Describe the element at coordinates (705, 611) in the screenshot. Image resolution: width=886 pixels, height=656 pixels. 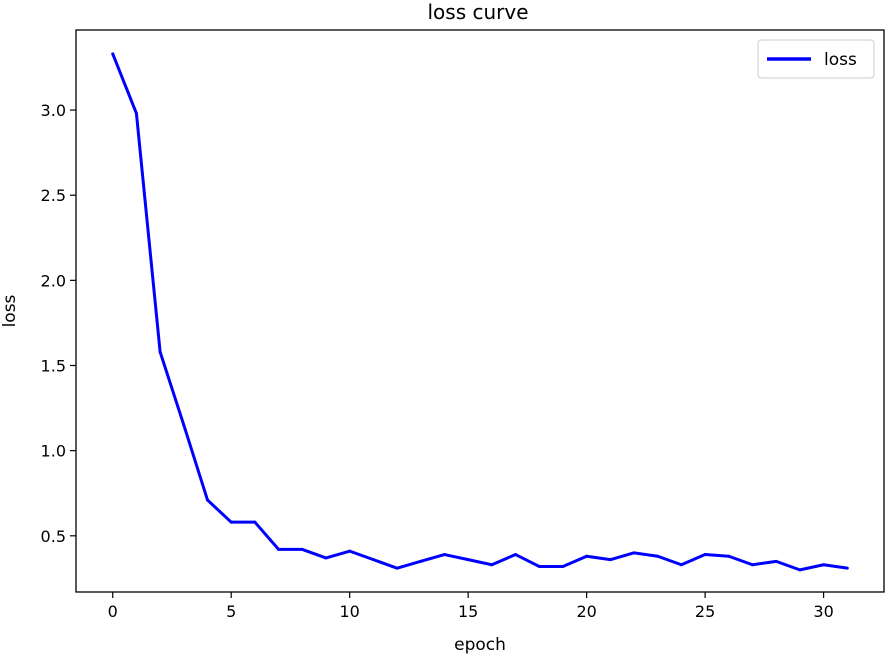
I see `x-tick-label: 25` at that location.